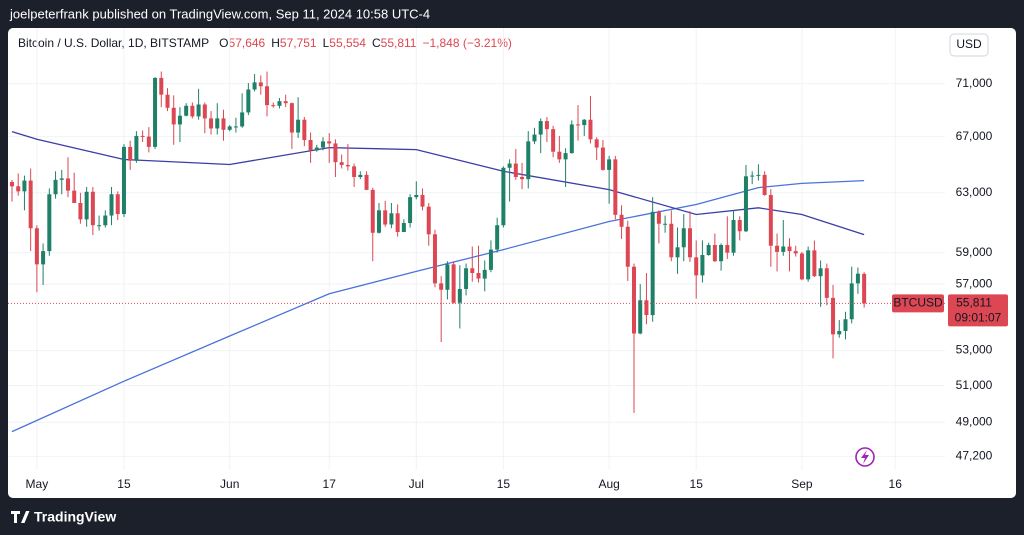 The image size is (1024, 535). What do you see at coordinates (113, 43) in the screenshot?
I see `symbol-title: Bitcoin / U.S. Dollar, 1D, BITSTAMP` at bounding box center [113, 43].